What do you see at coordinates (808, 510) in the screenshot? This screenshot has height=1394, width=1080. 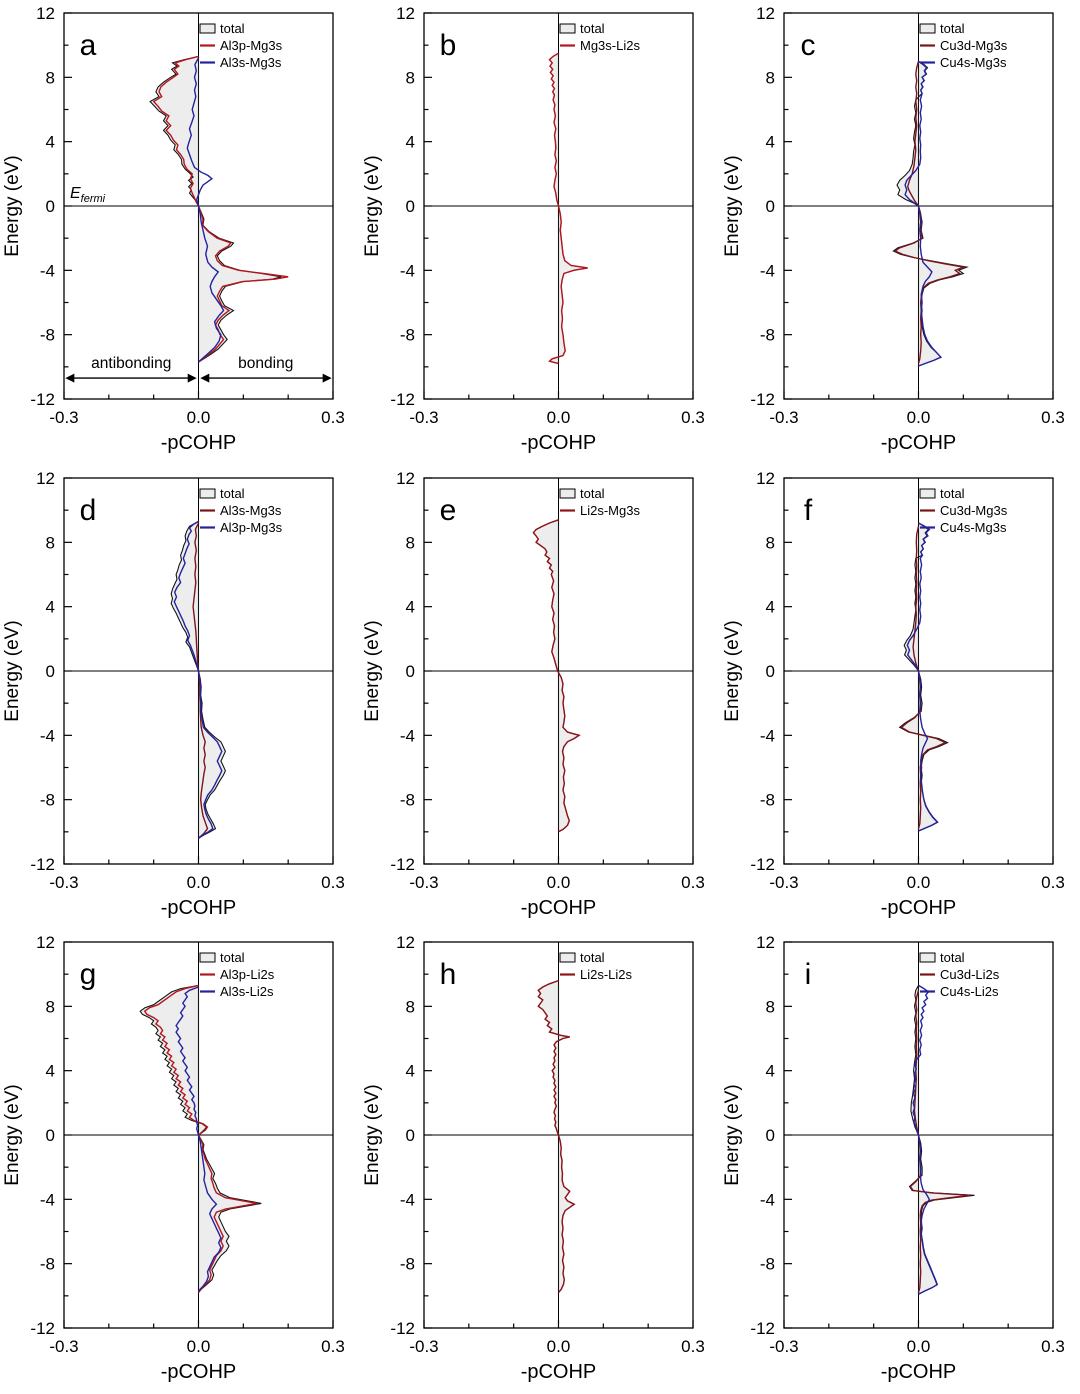 I see `panel-letter: f` at bounding box center [808, 510].